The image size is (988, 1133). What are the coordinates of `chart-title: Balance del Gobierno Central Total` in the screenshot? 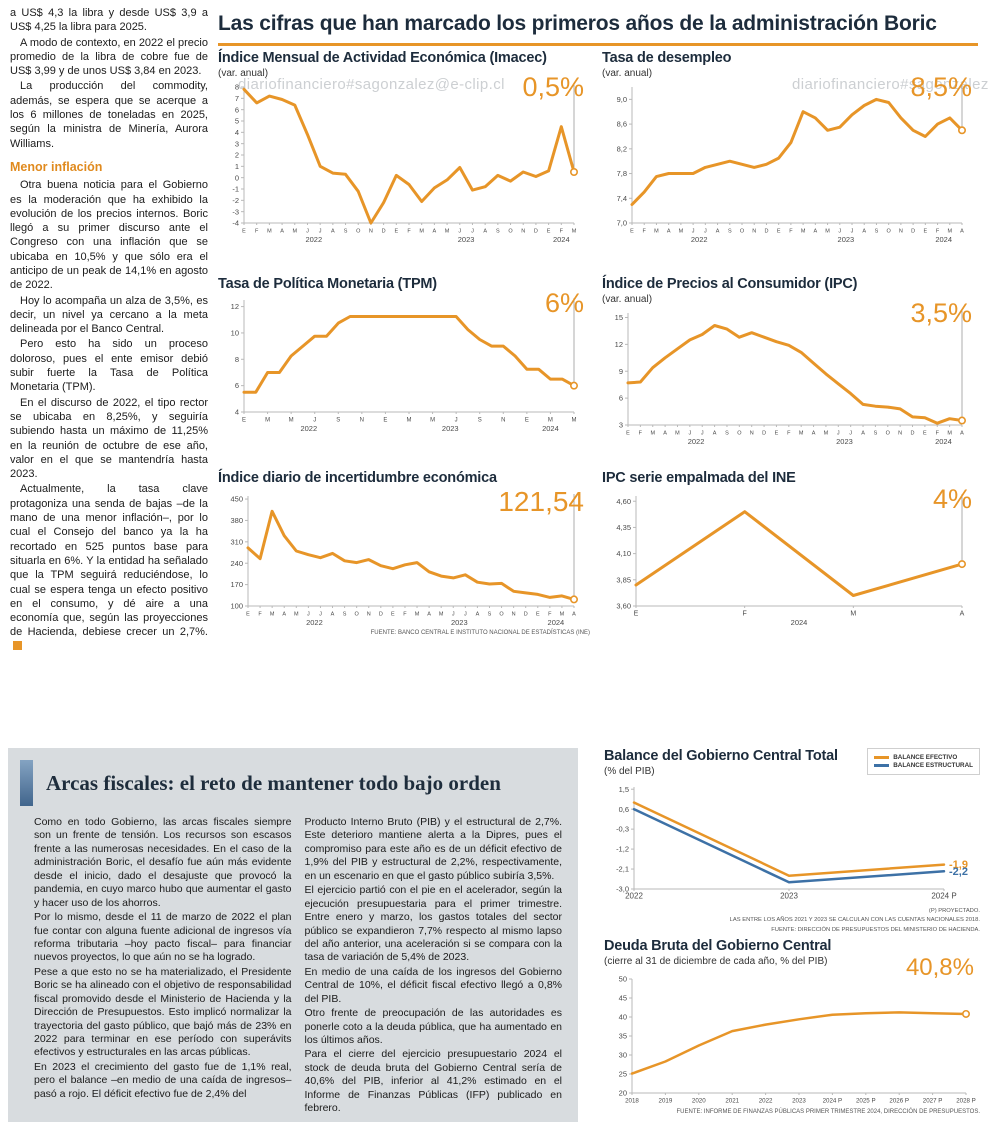 It's located at (721, 756).